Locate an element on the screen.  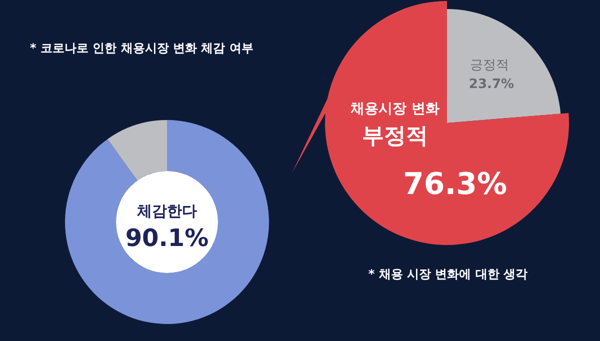
title: * 채용 시장 변화에 대한 생각 is located at coordinates (448, 274).